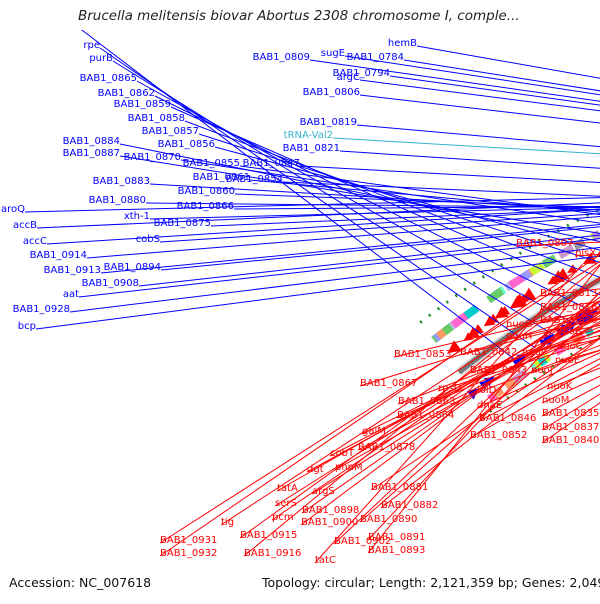 The height and width of the screenshot is (604, 600). I want to click on gene-label: BAB1_0856, so click(186, 144).